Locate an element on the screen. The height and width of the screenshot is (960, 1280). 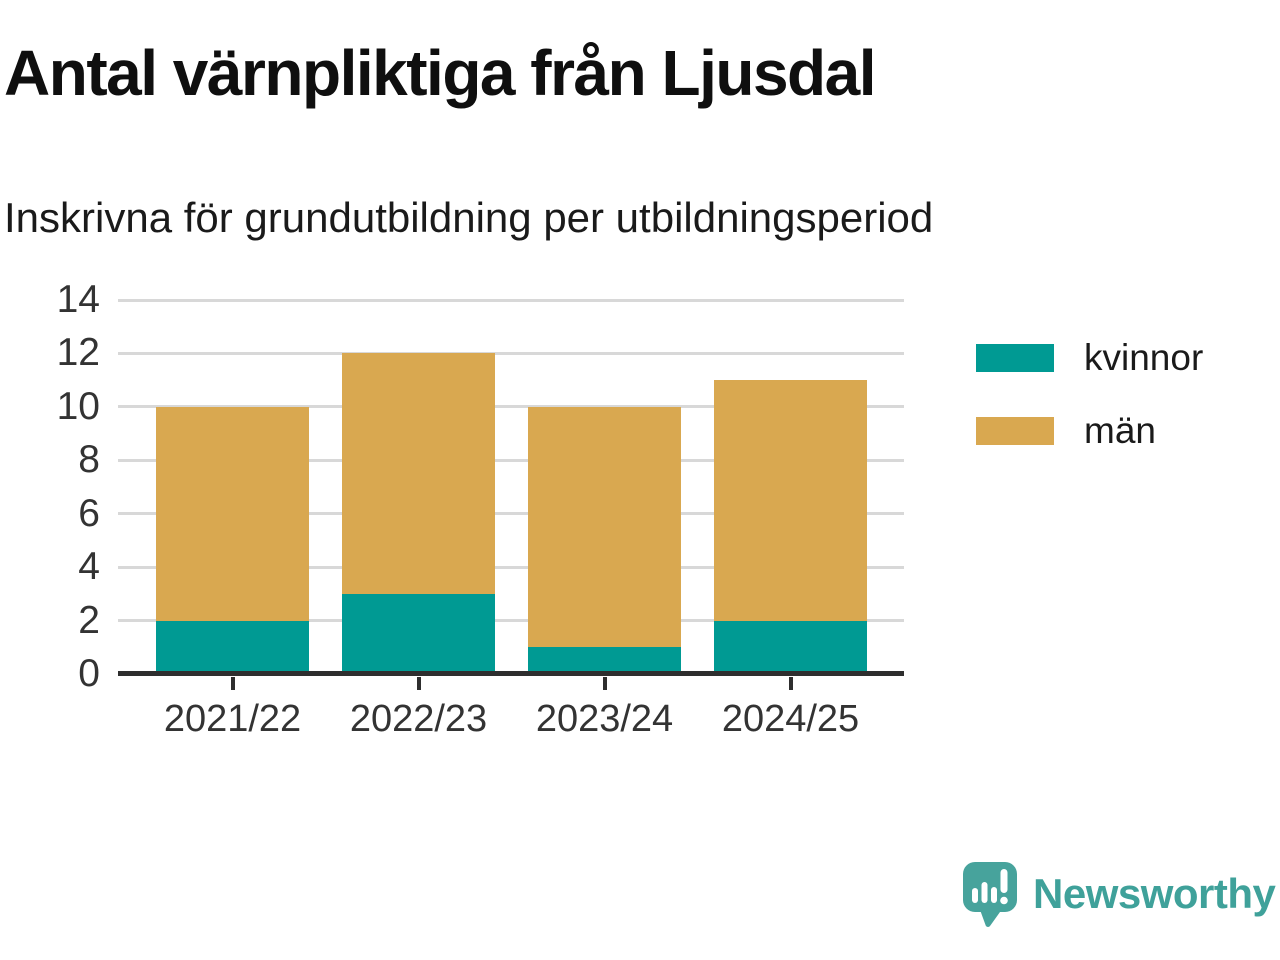
x-tick-label-2022/23: 2022/23 is located at coordinates (418, 719).